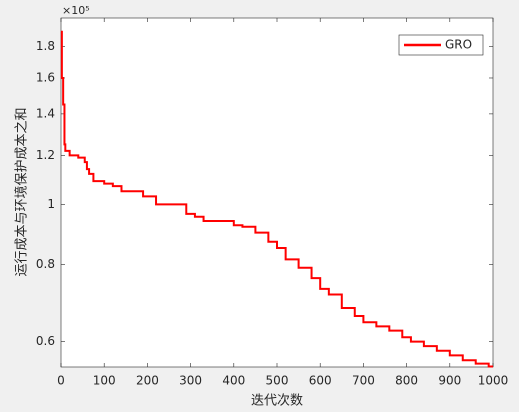 Image resolution: width=519 pixels, height=412 pixels. I want to click on y-tick-label: 1.6, so click(45, 77).